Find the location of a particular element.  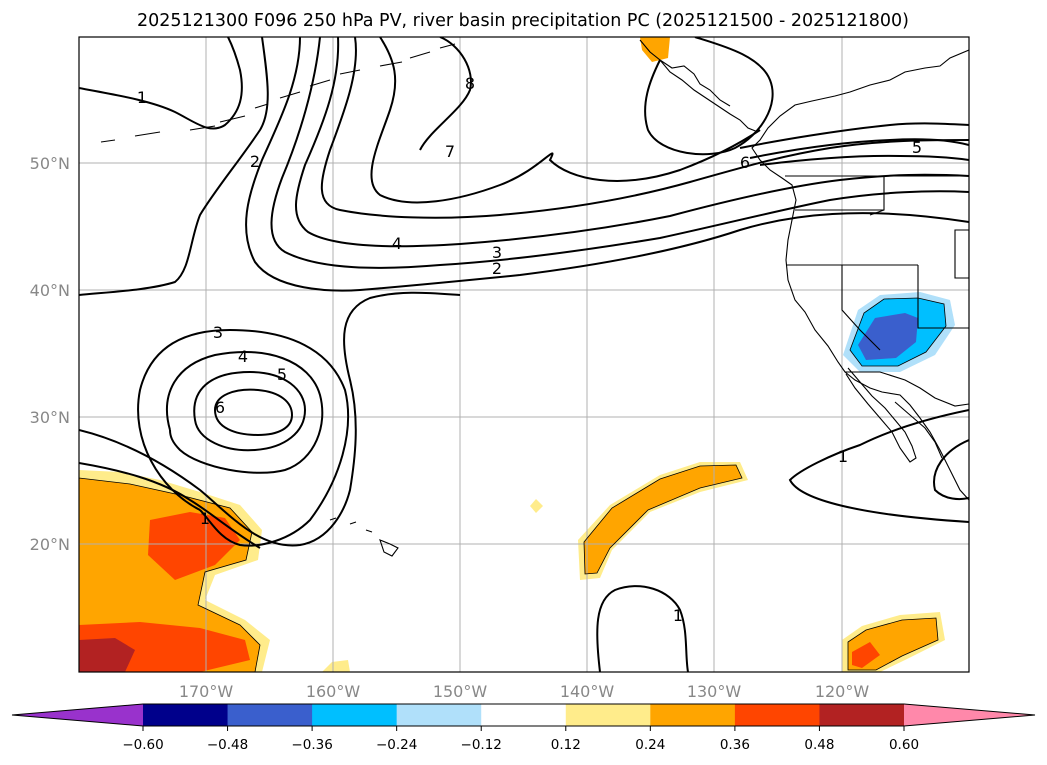

colorbar-tick-label: −0.12 is located at coordinates (481, 745).